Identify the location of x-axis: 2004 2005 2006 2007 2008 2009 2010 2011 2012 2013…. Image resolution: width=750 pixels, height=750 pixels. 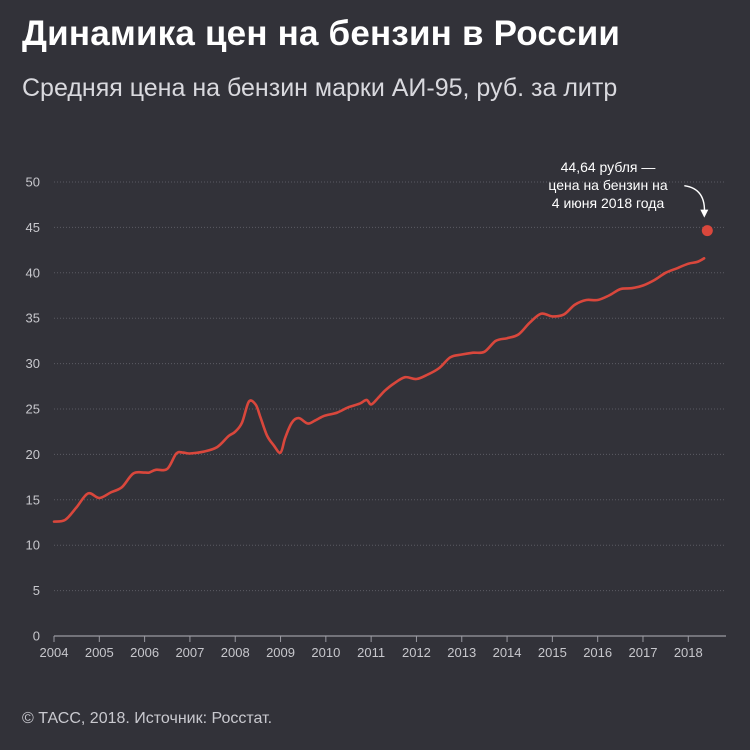
(371, 648).